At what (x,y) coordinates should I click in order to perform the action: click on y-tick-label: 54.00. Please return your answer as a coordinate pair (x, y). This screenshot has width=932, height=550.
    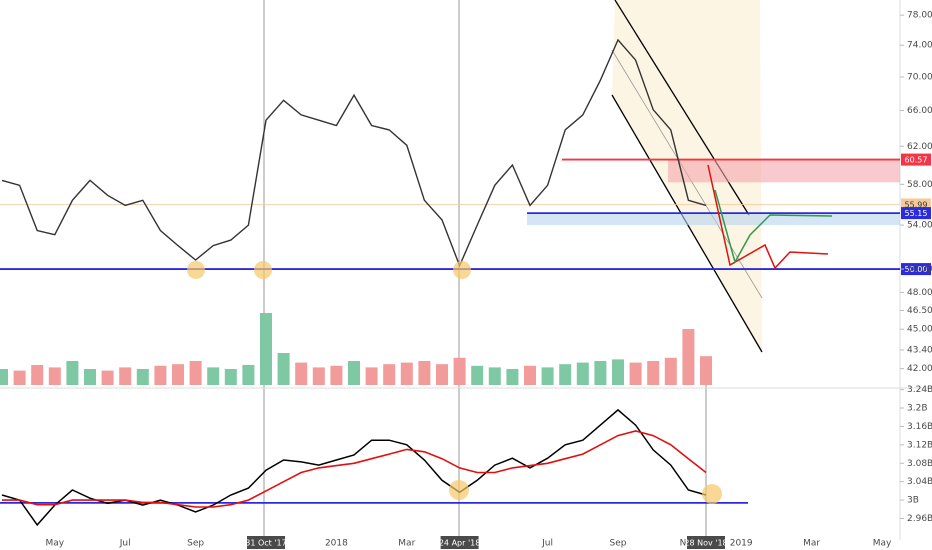
    Looking at the image, I should click on (919, 226).